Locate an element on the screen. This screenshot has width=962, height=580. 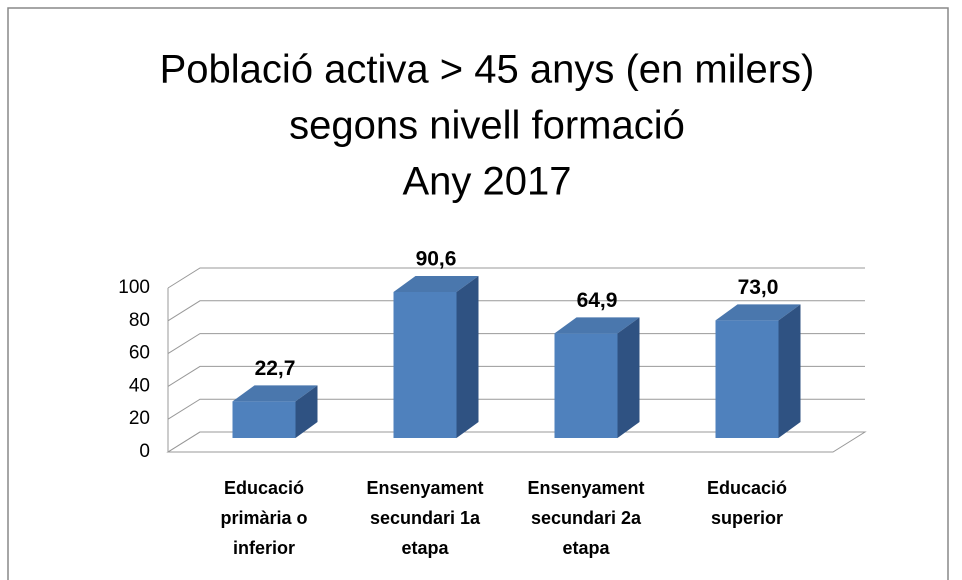
value-label: 73,0 is located at coordinates (758, 287).